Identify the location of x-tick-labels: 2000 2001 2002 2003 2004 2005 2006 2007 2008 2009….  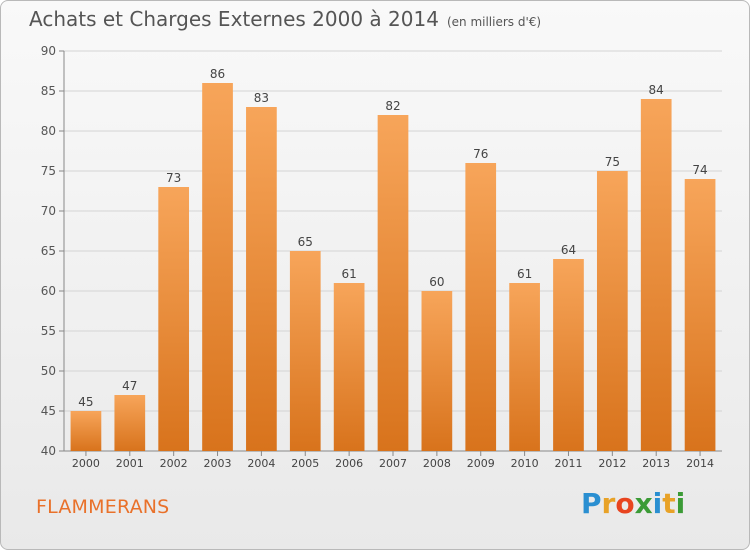
(393, 460).